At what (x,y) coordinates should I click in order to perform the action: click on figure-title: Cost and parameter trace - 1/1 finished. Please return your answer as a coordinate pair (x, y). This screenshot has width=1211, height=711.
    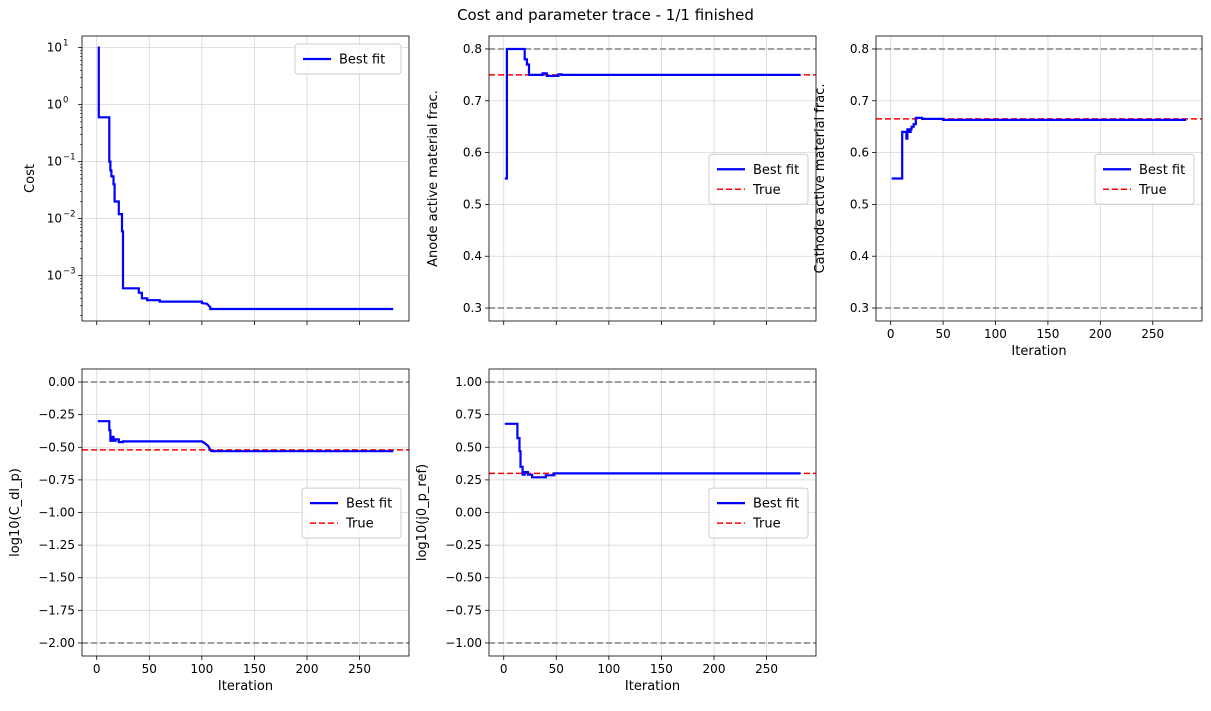
    Looking at the image, I should click on (605, 15).